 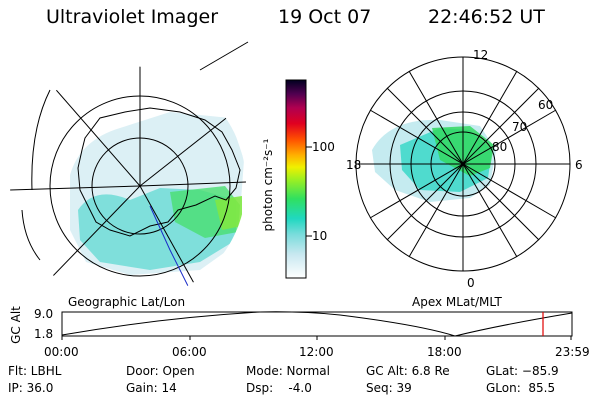 What do you see at coordinates (325, 17) in the screenshot?
I see `date-label: 19 Oct 07` at bounding box center [325, 17].